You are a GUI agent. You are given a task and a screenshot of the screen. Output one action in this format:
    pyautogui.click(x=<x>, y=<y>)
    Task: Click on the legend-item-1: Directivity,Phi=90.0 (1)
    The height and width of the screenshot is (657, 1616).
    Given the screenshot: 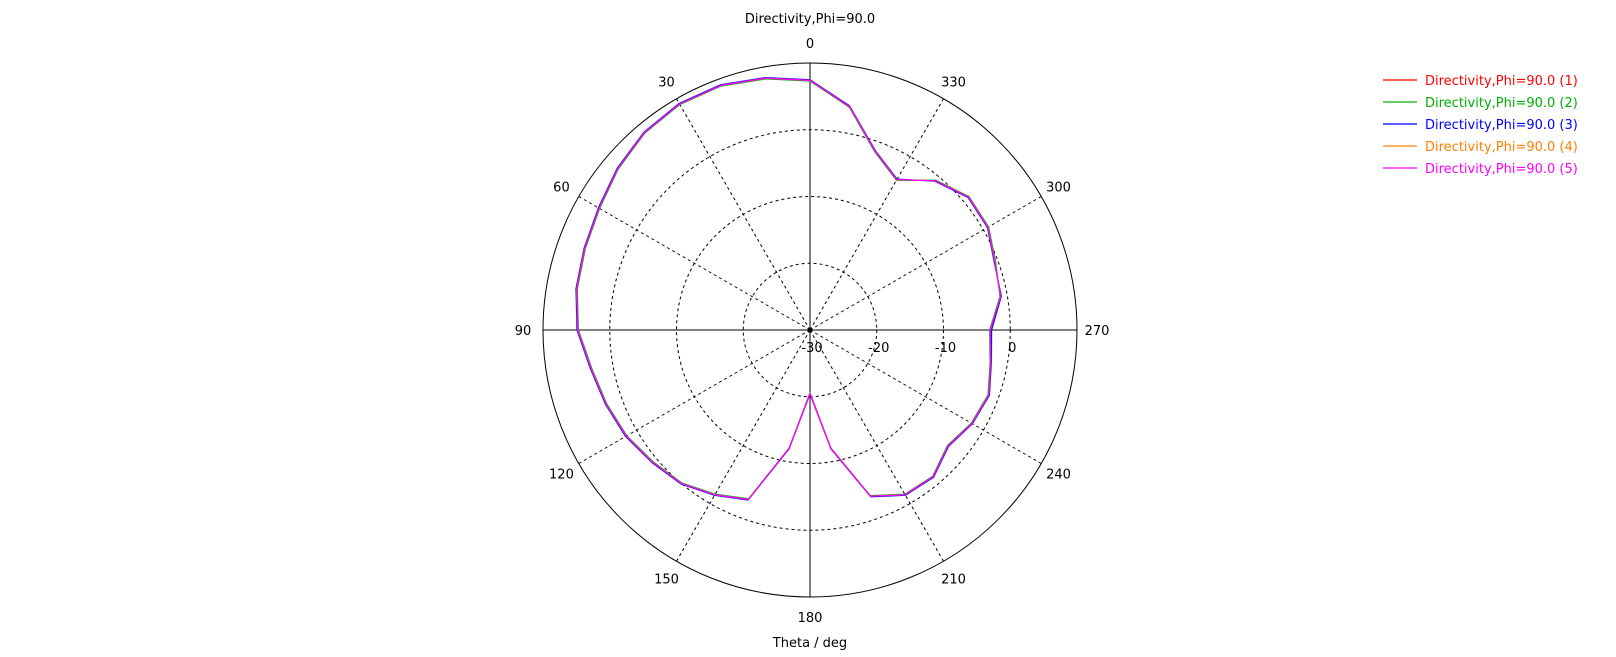 What is the action you would take?
    pyautogui.click(x=1480, y=81)
    